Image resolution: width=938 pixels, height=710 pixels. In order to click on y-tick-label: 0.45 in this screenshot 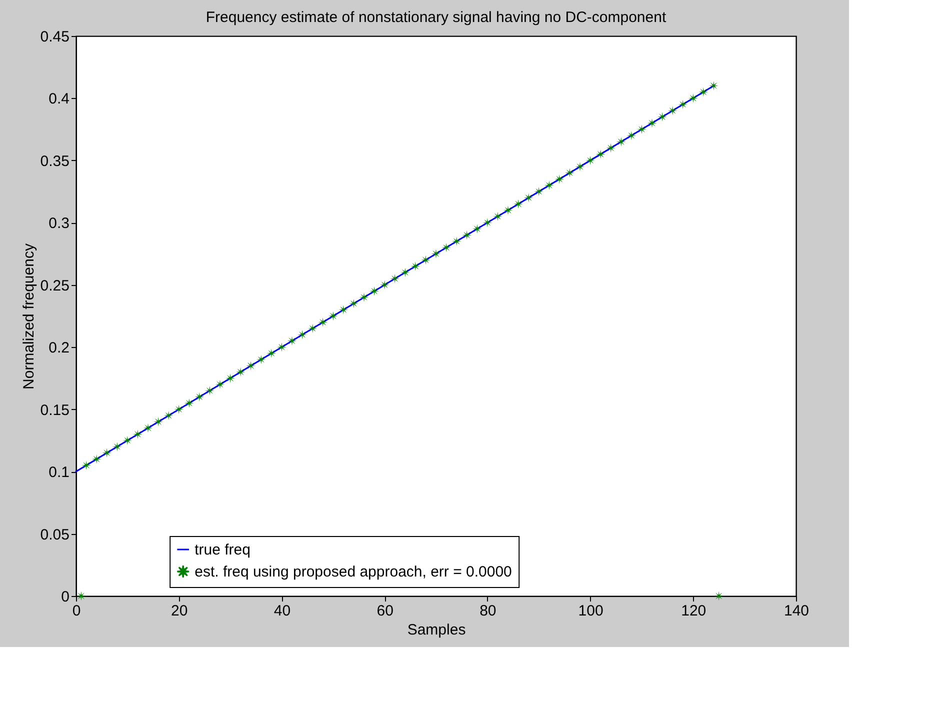, I will do `click(55, 37)`.